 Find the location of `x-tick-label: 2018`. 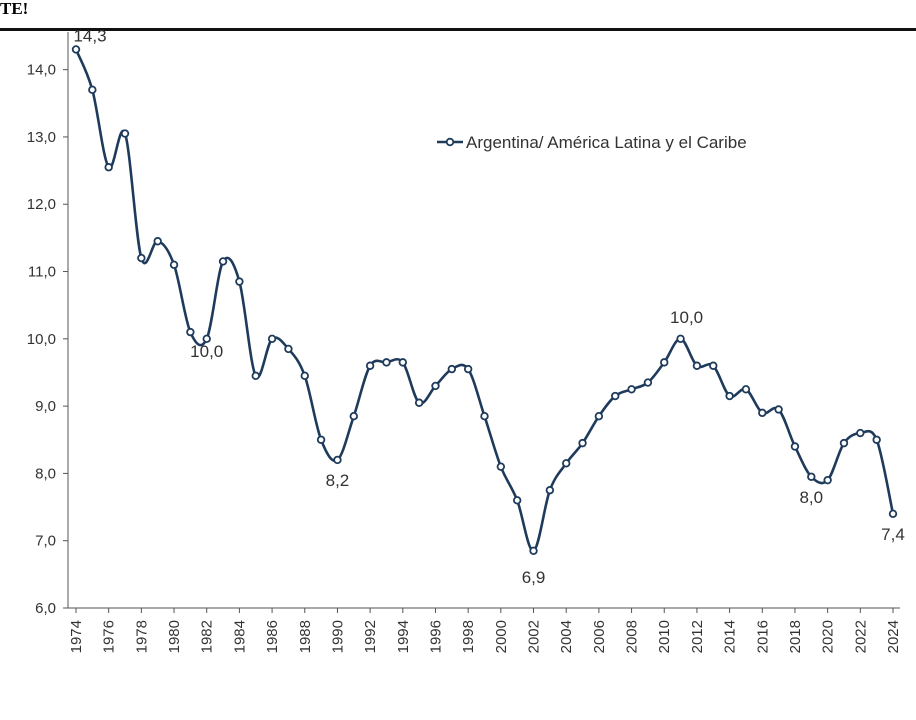

x-tick-label: 2018 is located at coordinates (795, 636).